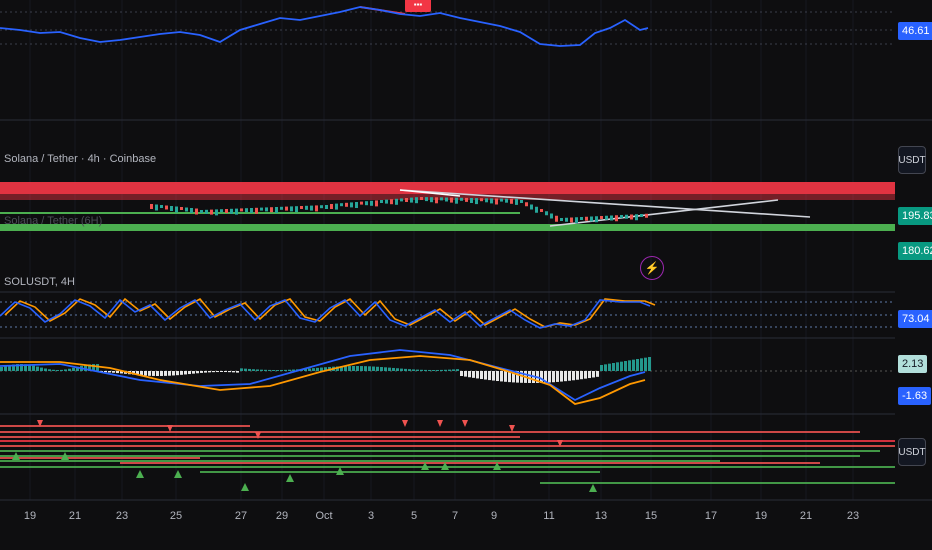 The height and width of the screenshot is (550, 932). Describe the element at coordinates (652, 268) in the screenshot. I see `lightning-icon: ⚡` at that location.